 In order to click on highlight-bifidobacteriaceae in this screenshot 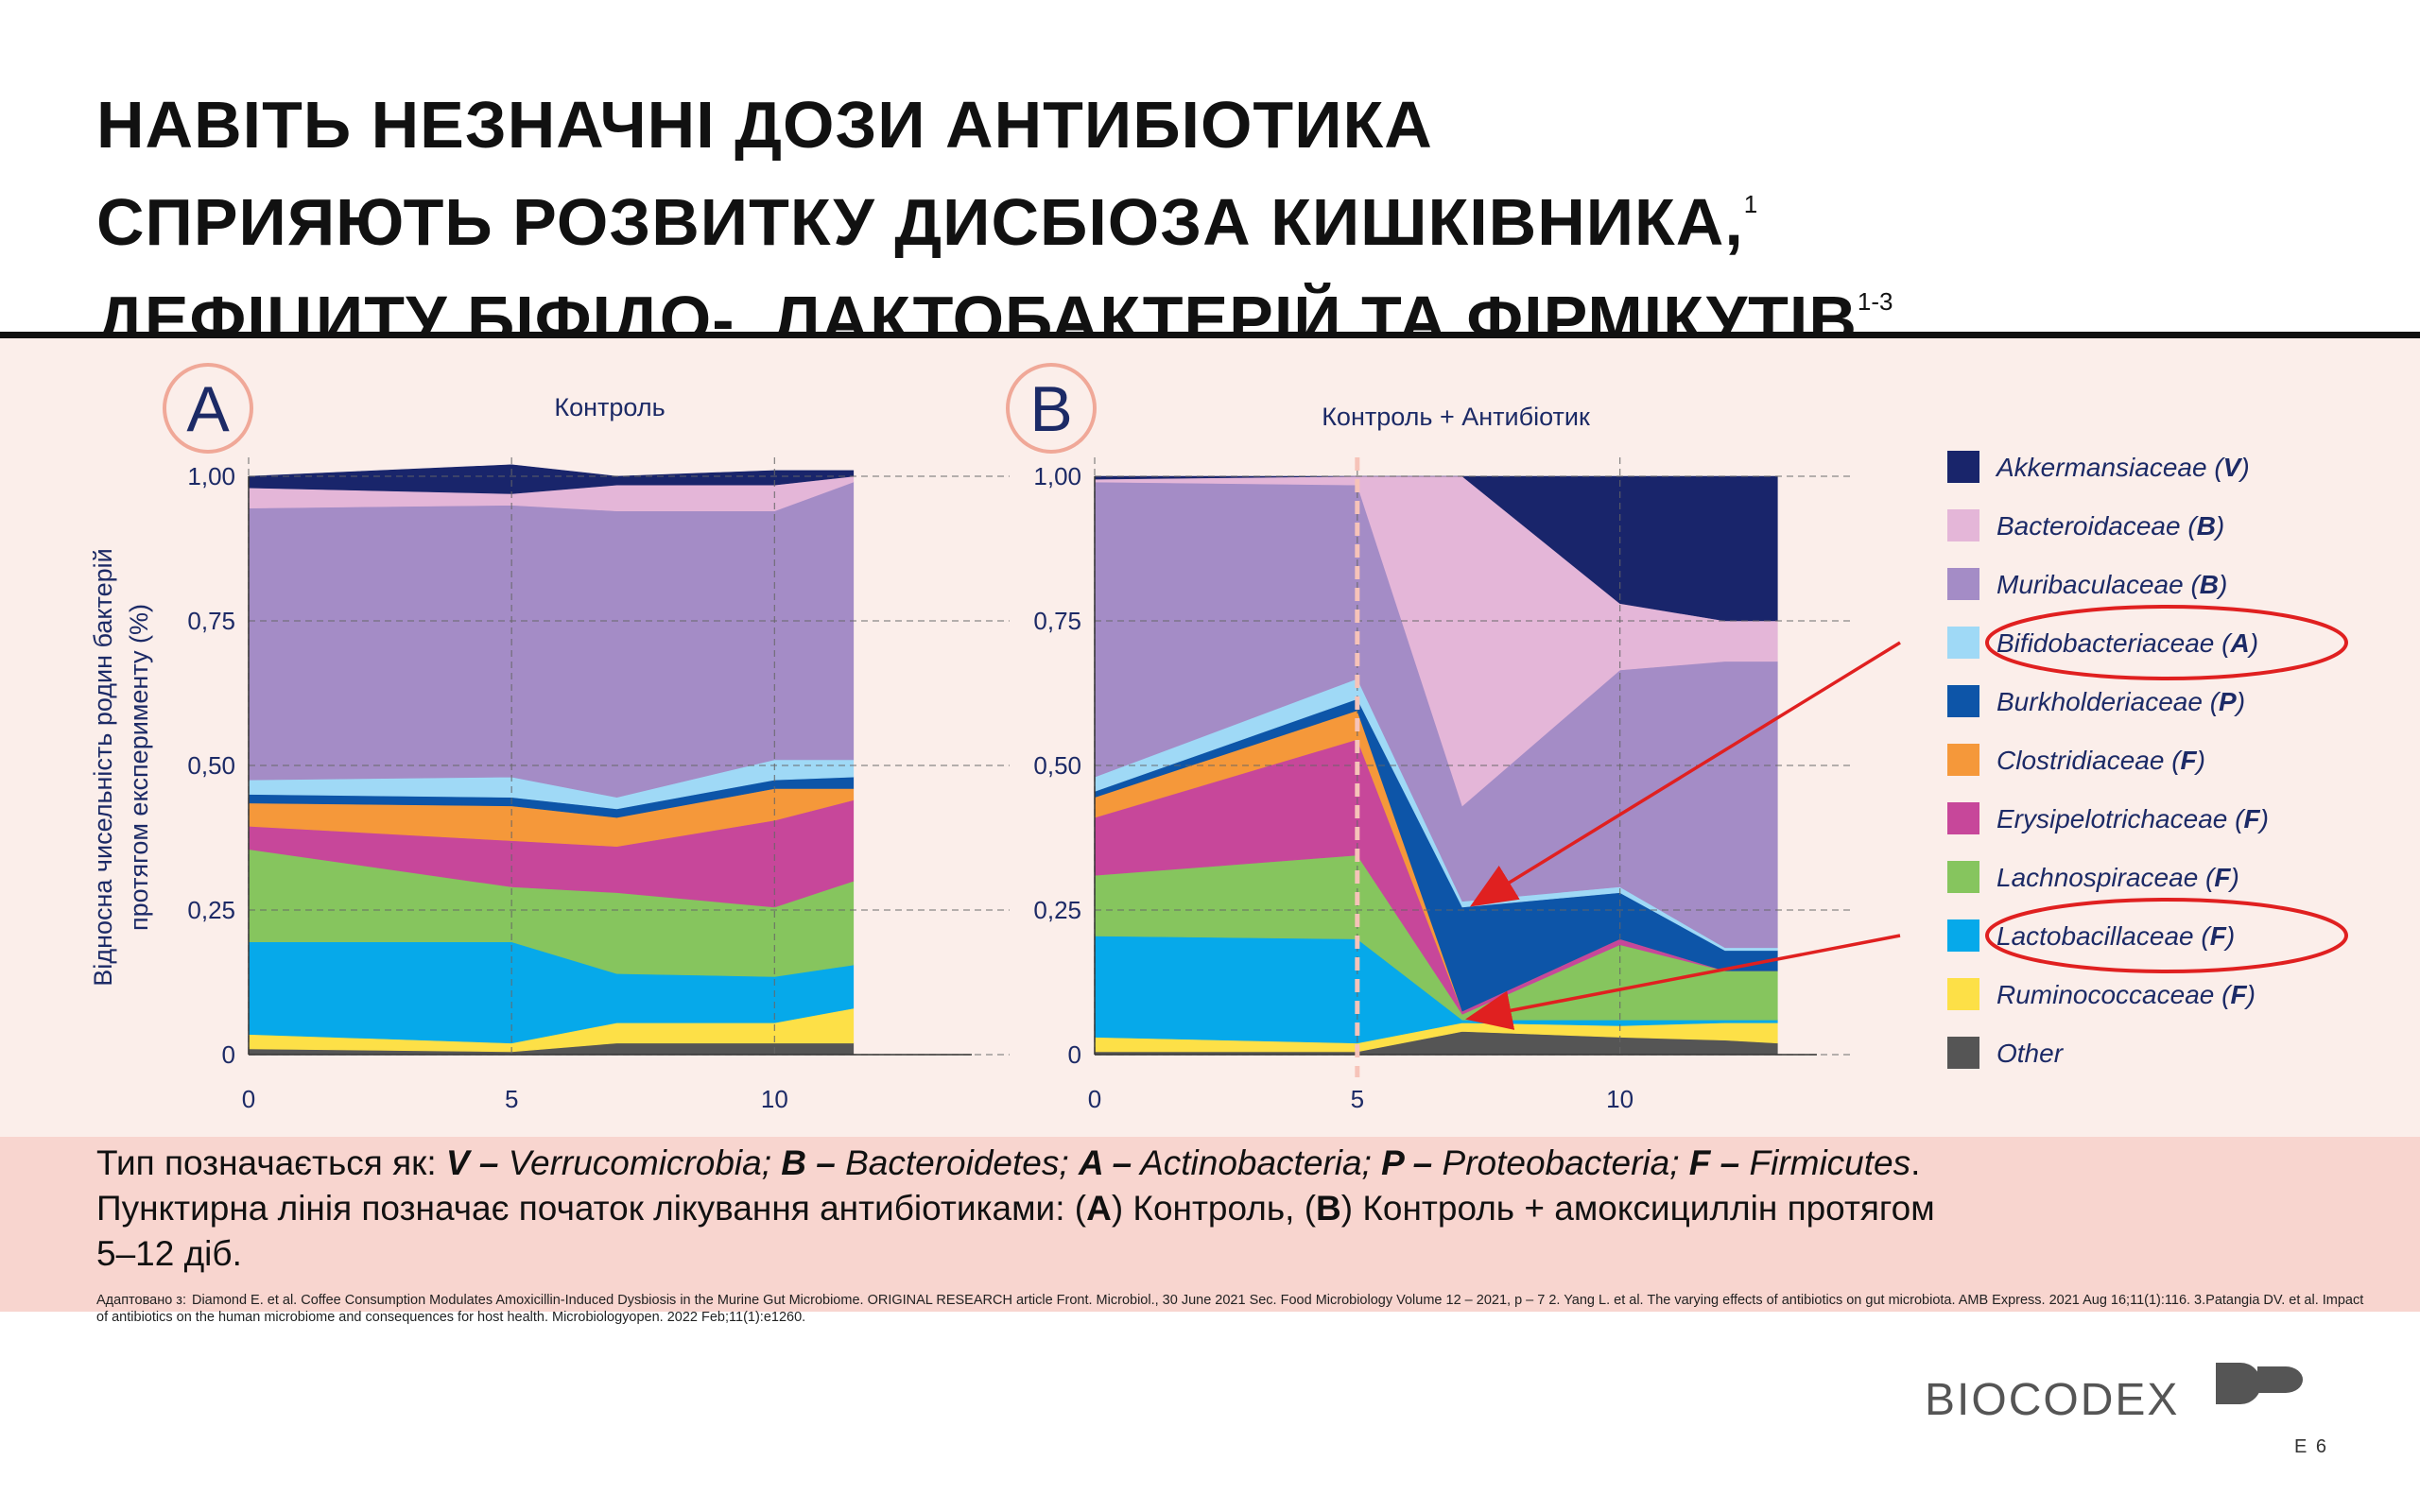, I will do `click(2166, 642)`.